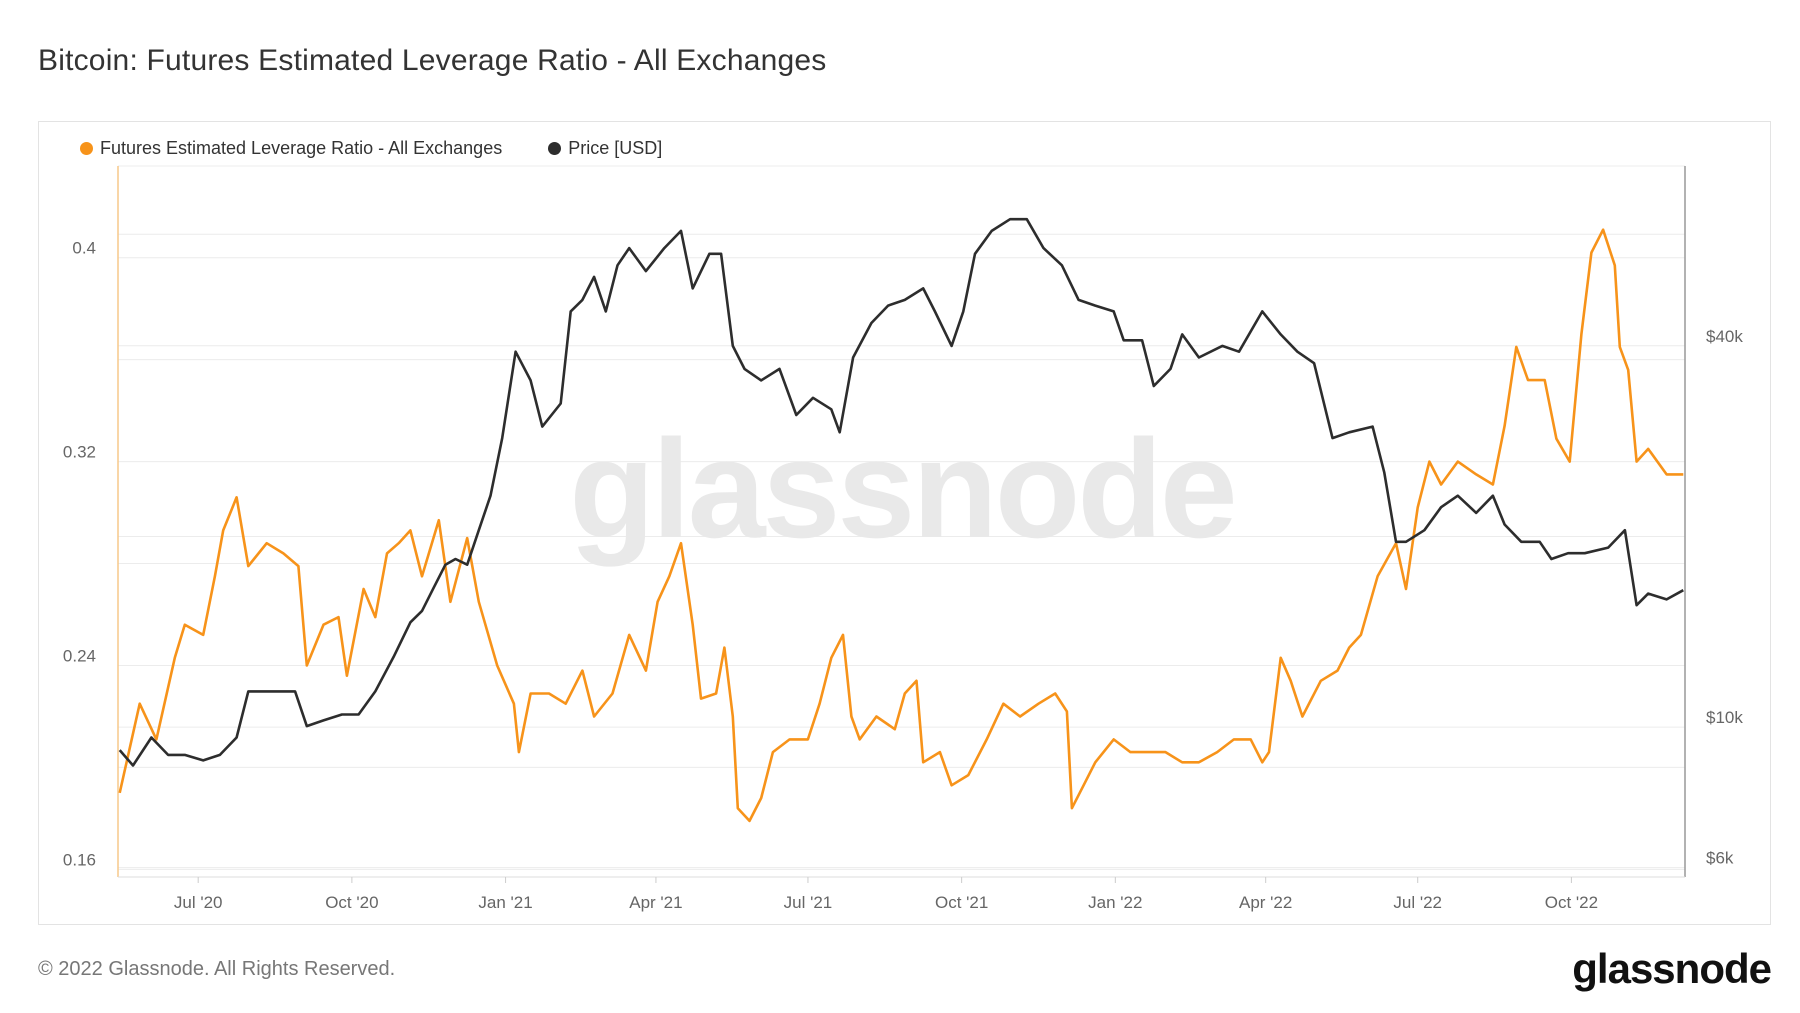  Describe the element at coordinates (1724, 336) in the screenshot. I see `y-right-tick-label: $40k` at that location.